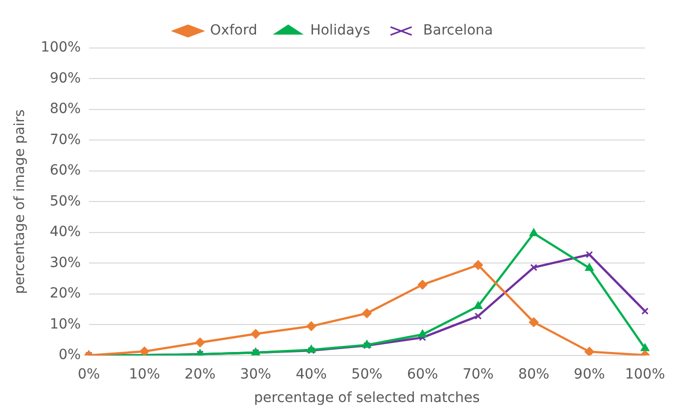  What do you see at coordinates (65, 324) in the screenshot?
I see `y-tick-label: 10%` at bounding box center [65, 324].